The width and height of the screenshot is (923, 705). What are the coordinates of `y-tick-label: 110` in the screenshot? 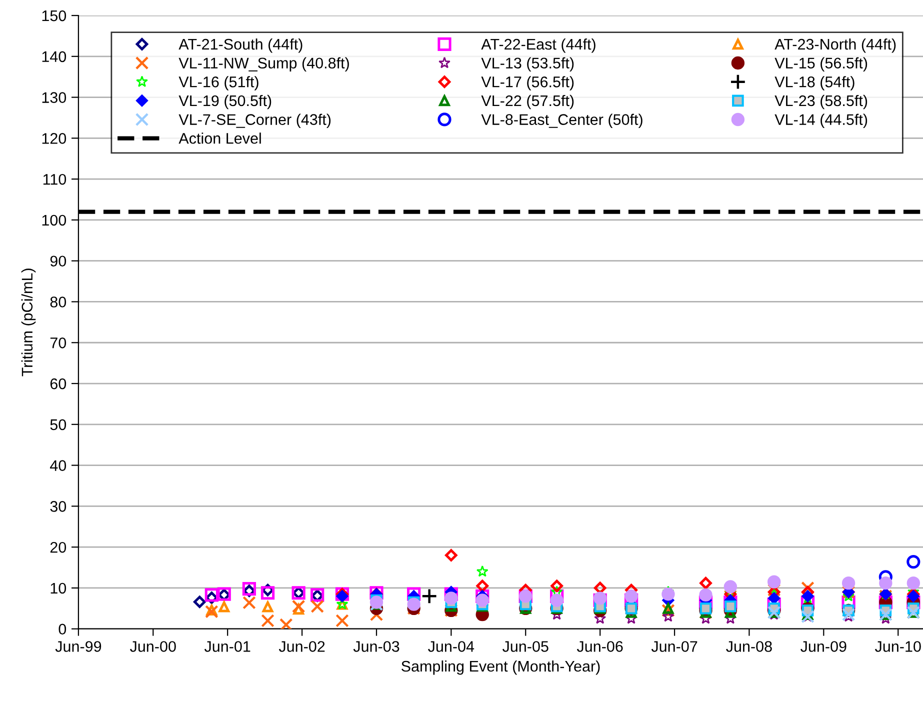 It's located at (54, 179).